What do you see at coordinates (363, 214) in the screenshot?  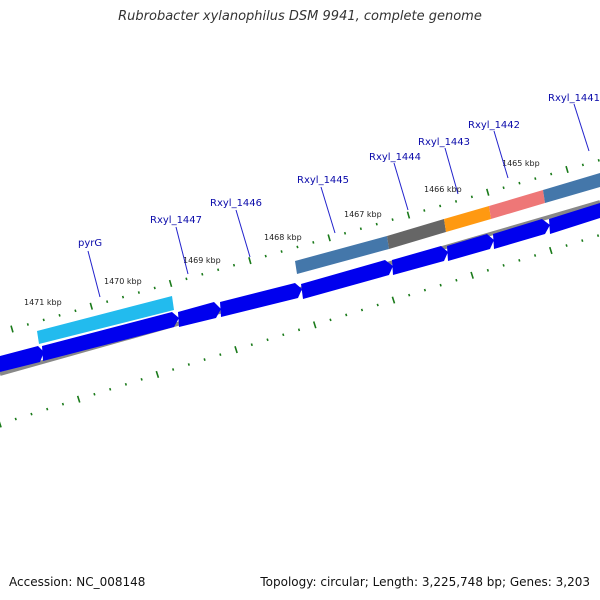 I see `kbp-label: 1467 kbp` at bounding box center [363, 214].